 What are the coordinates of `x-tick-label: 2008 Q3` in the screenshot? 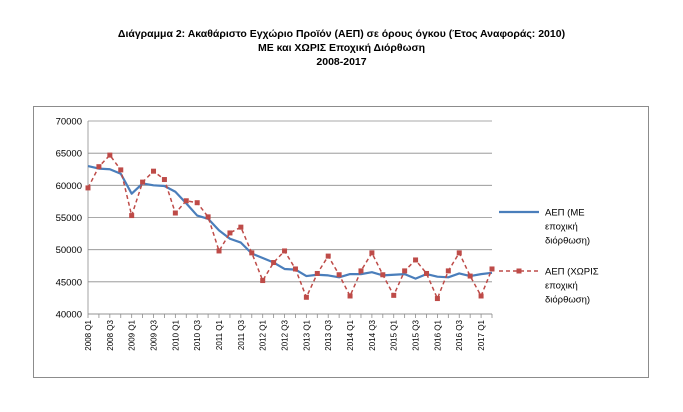 It's located at (110, 334).